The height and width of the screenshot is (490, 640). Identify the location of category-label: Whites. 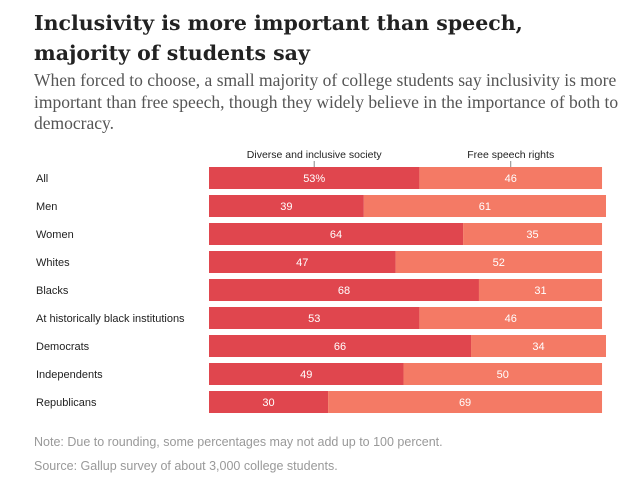
(53, 263).